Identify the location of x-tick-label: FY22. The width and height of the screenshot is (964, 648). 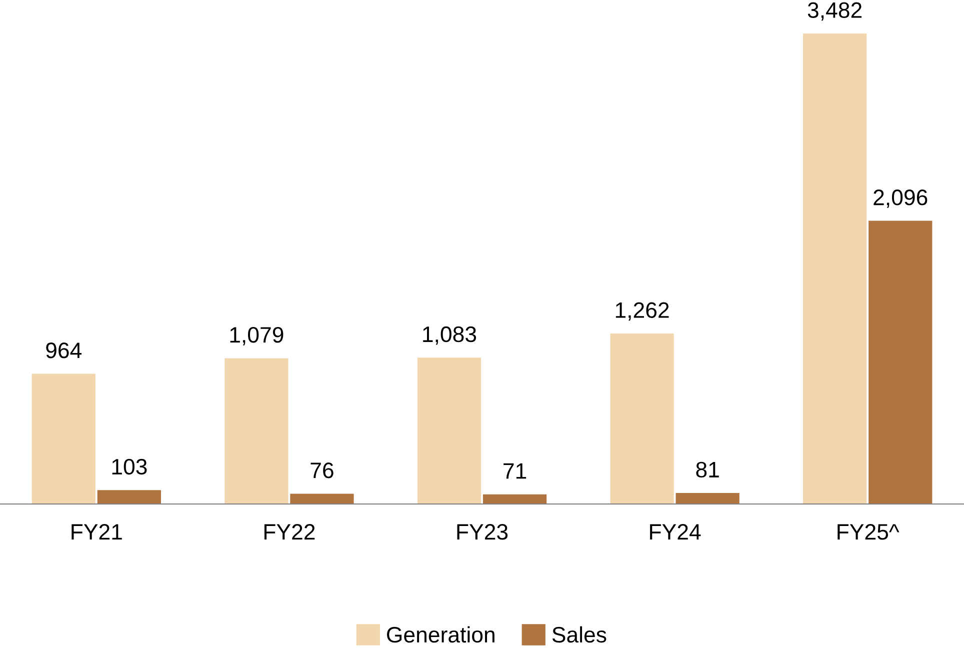
(289, 532).